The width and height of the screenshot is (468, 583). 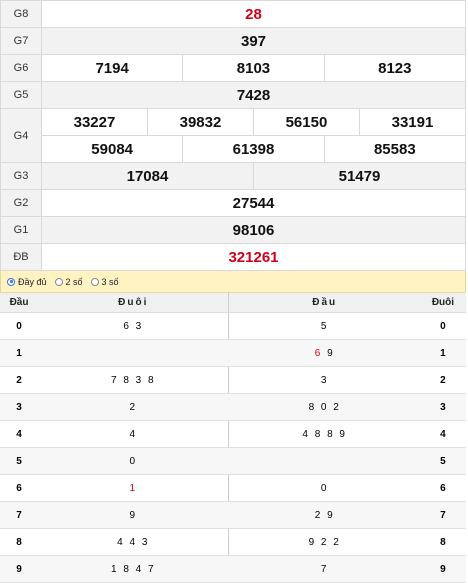 I want to click on option-full-label: Đầy đủ, so click(x=32, y=281).